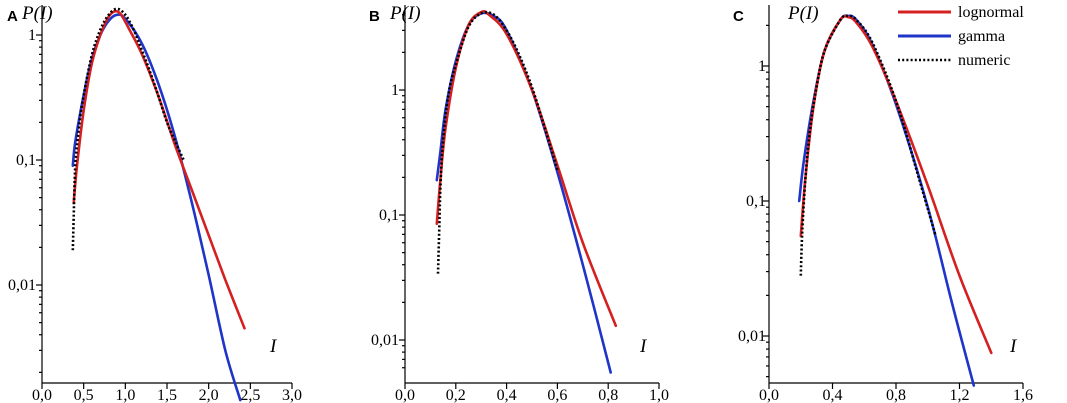 The height and width of the screenshot is (403, 1067). I want to click on panel-label: A, so click(12, 16).